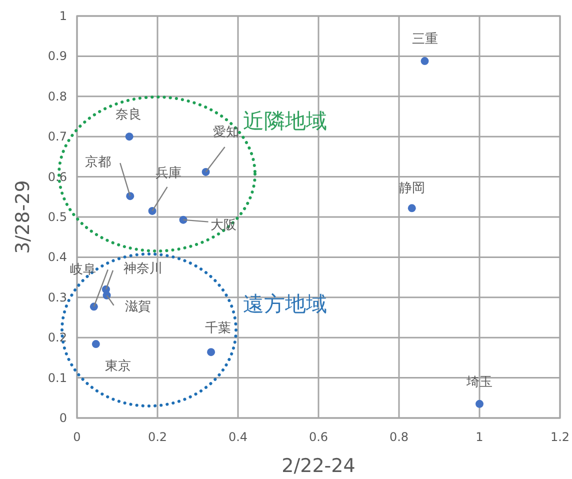 The width and height of the screenshot is (572, 479). Describe the element at coordinates (57, 337) in the screenshot. I see `y-tick-label: 0.2` at that location.